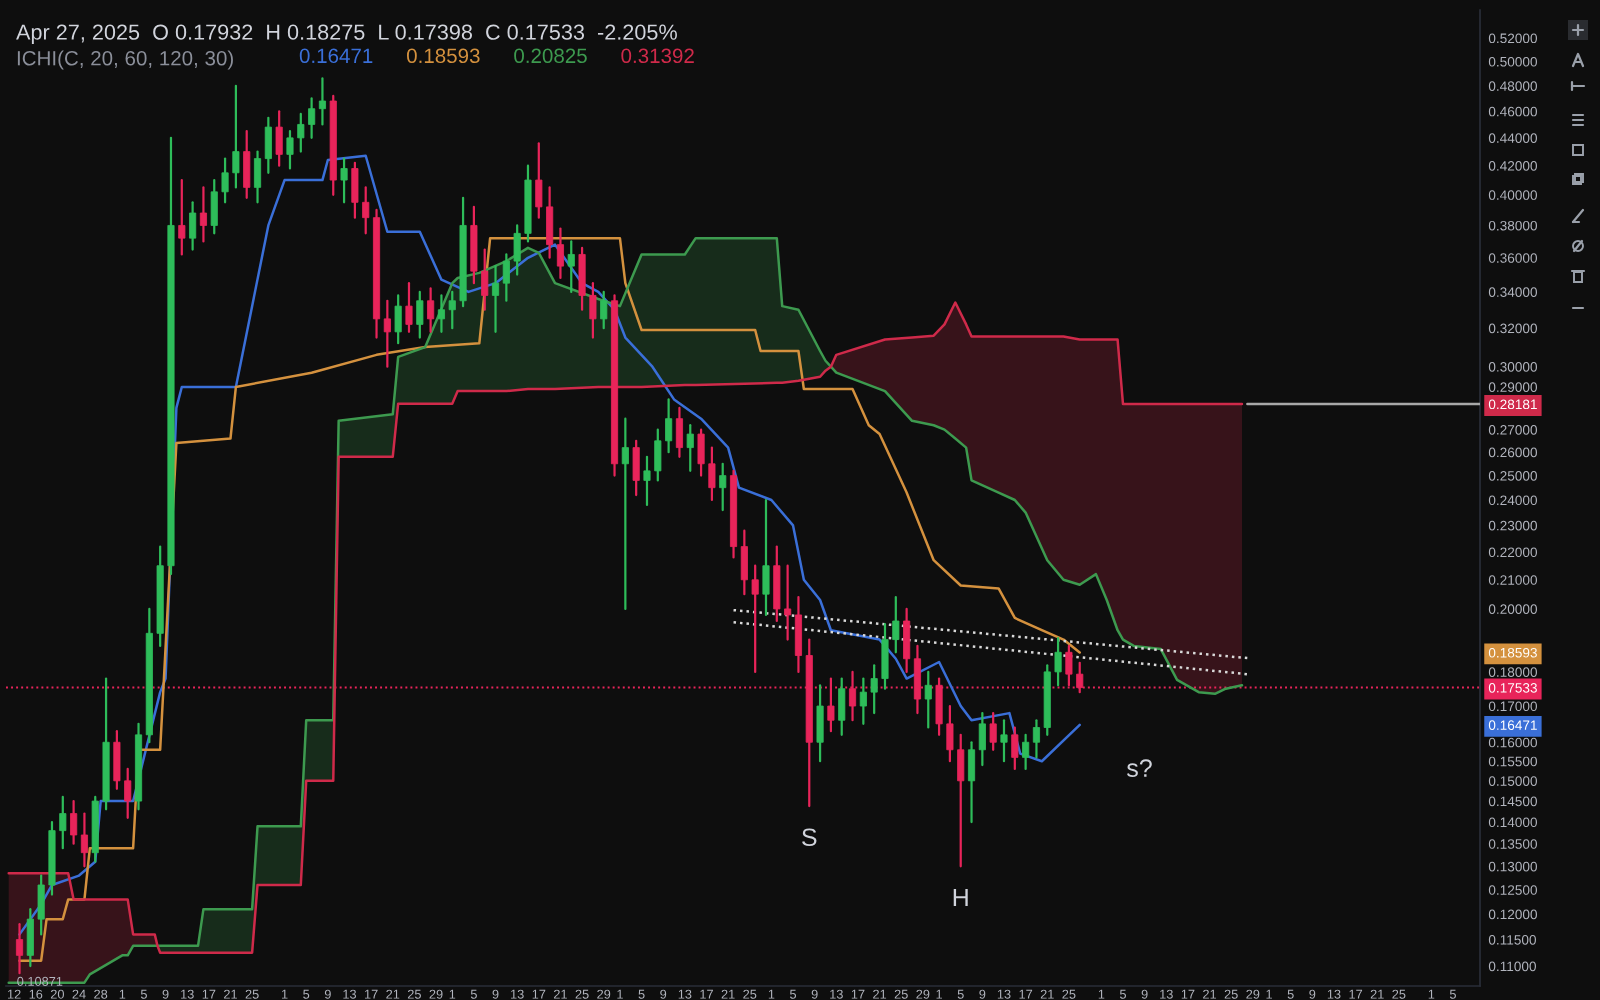  Describe the element at coordinates (125, 60) in the screenshot. I see `text: ICHI(C, 20, 60, 120, 30)` at that location.